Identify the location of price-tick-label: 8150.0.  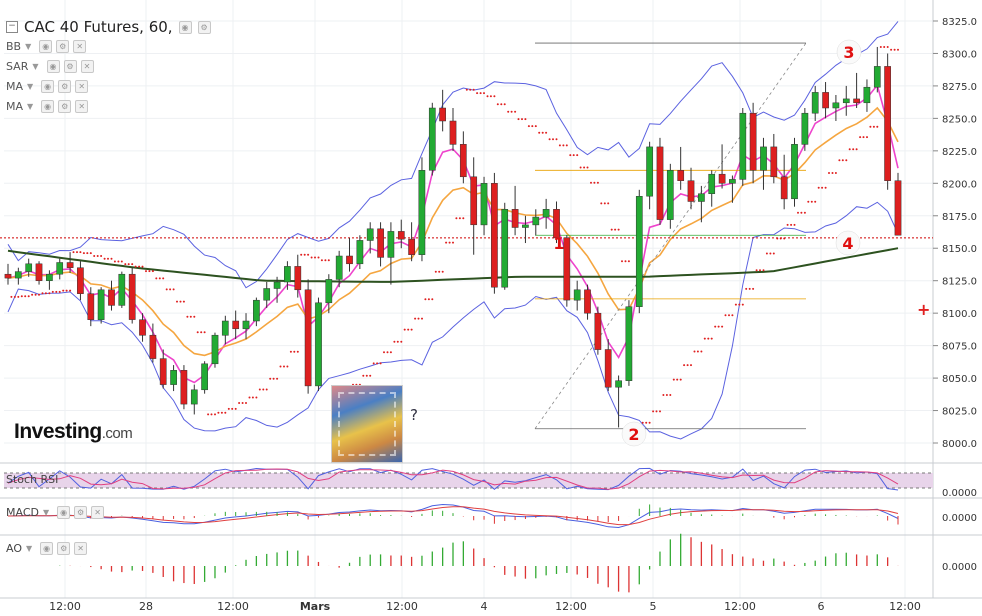
(959, 249).